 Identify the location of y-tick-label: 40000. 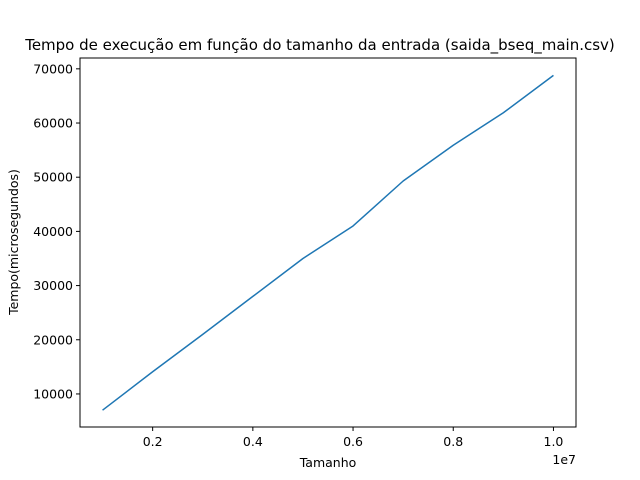
(53, 231).